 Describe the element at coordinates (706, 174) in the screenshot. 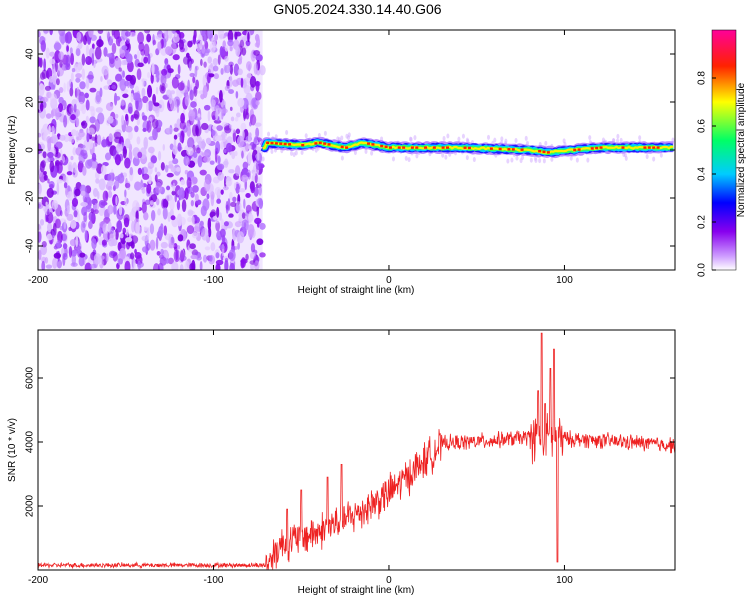

I see `colorbar-ticks: 0.0 0.2 0.4 0.6 0.8` at that location.